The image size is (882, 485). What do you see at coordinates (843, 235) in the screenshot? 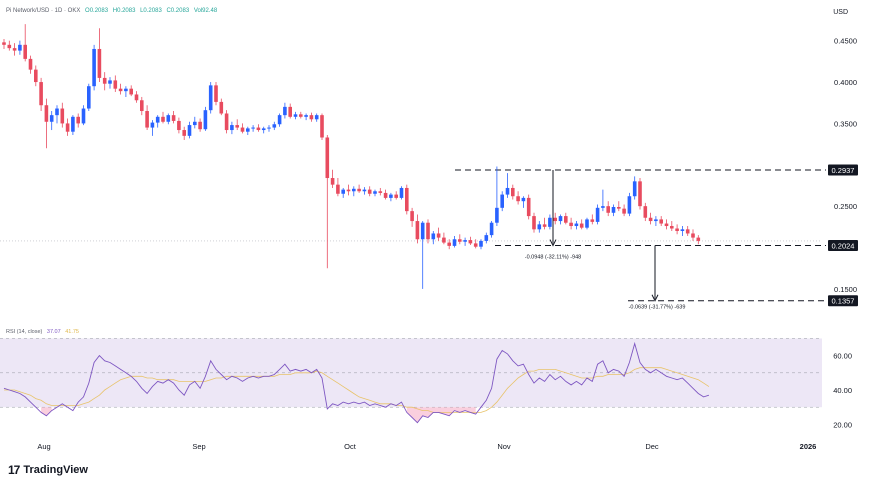
I see `price-tags: 0.2937 0.2024 0.1357` at bounding box center [843, 235].